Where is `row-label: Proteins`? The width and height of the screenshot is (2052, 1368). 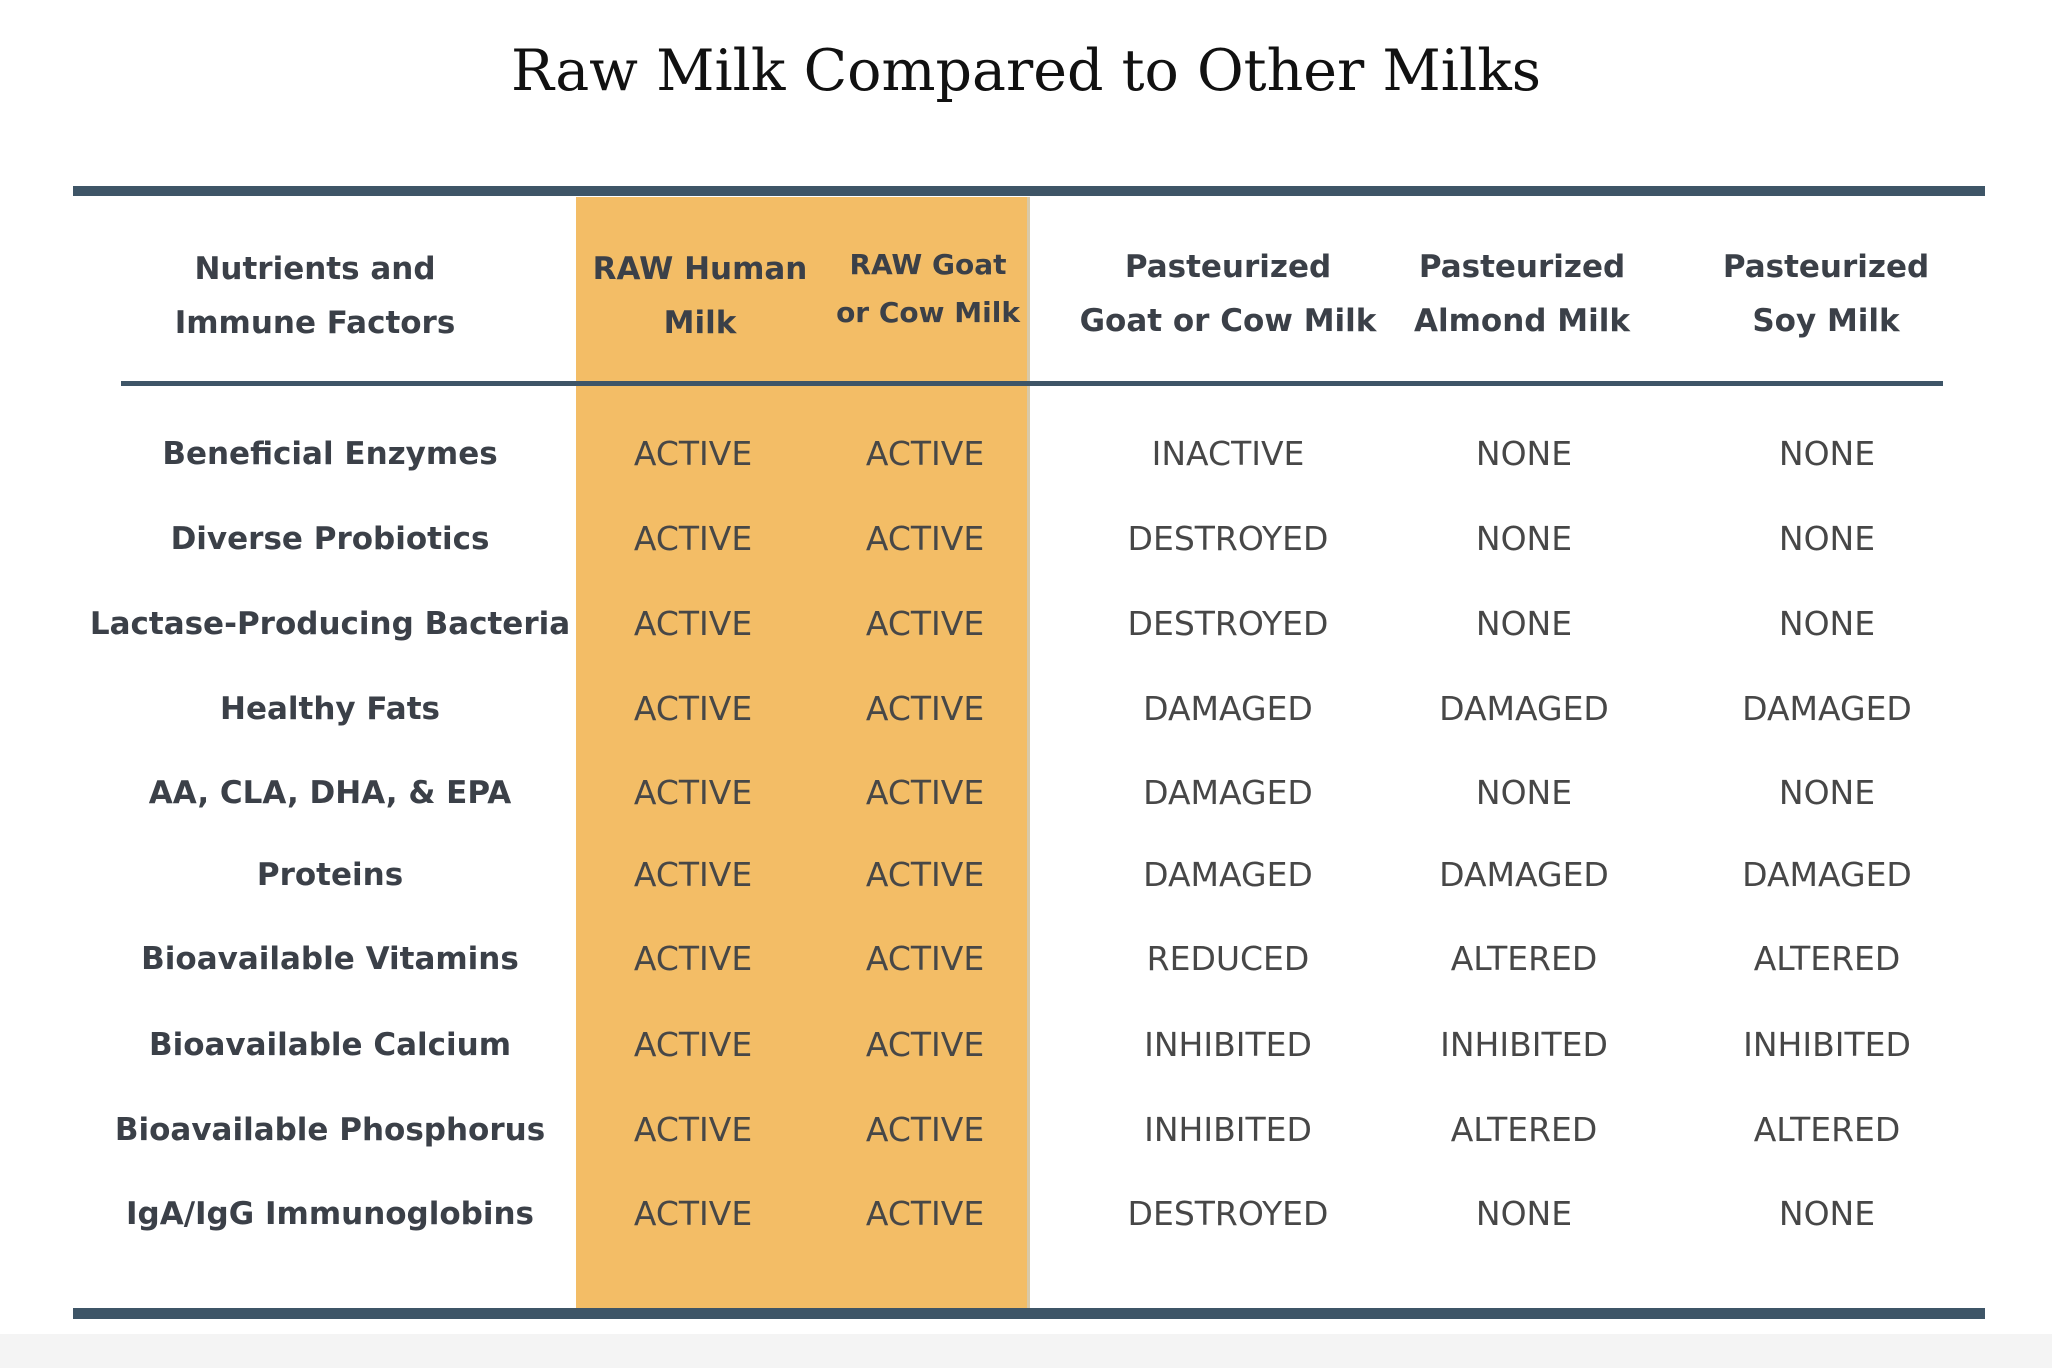 row-label: Proteins is located at coordinates (330, 875).